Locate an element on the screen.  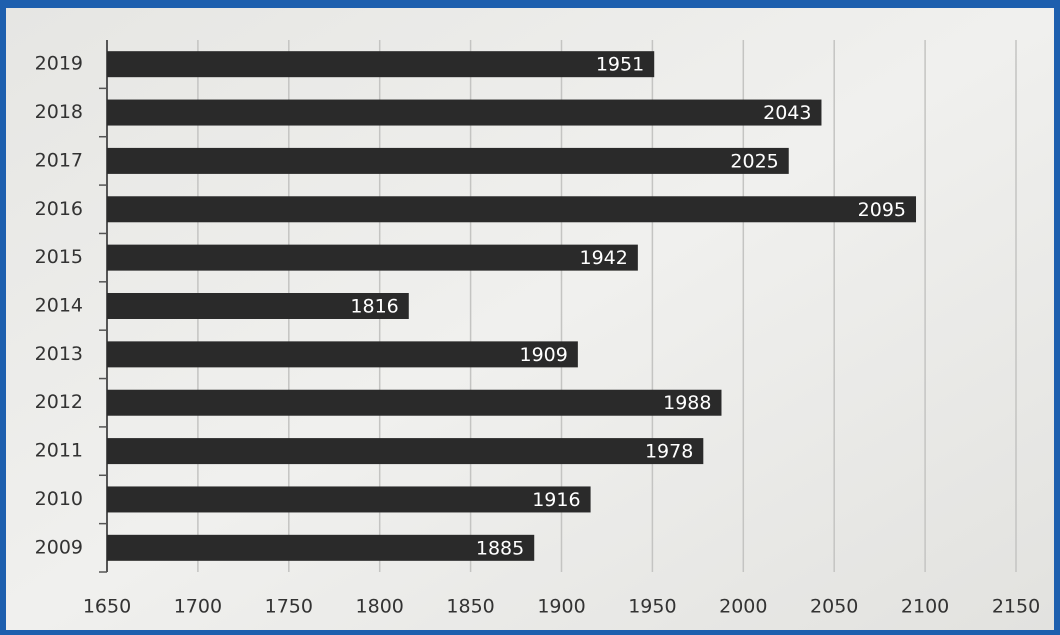
y-tick-label: 2010 is located at coordinates (59, 499).